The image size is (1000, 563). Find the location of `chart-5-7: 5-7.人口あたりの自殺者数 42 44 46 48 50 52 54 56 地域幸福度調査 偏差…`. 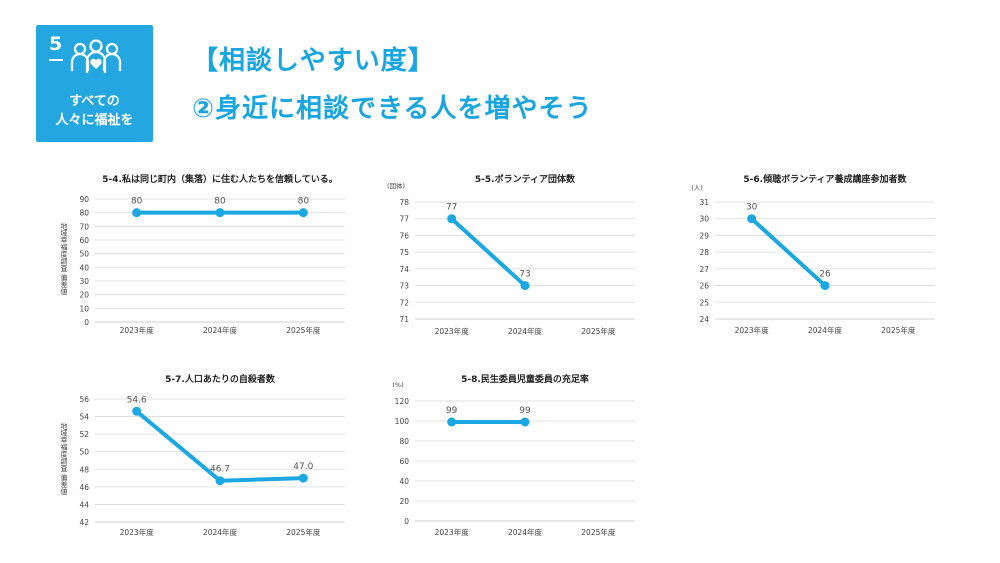

chart-5-7: 5-7.人口あたりの自殺者数 42 44 46 48 50 52 54 56 地域幸福度調査 偏差… is located at coordinates (202, 455).